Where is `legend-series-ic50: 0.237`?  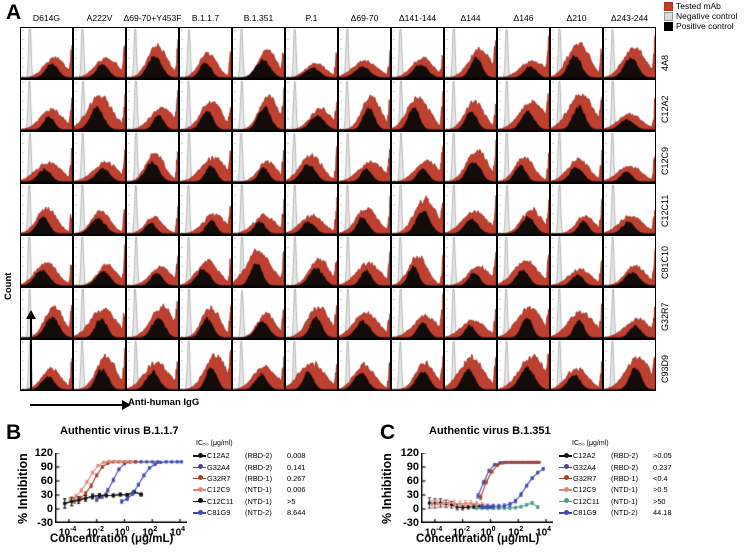
legend-series-ic50: 0.237 is located at coordinates (662, 467).